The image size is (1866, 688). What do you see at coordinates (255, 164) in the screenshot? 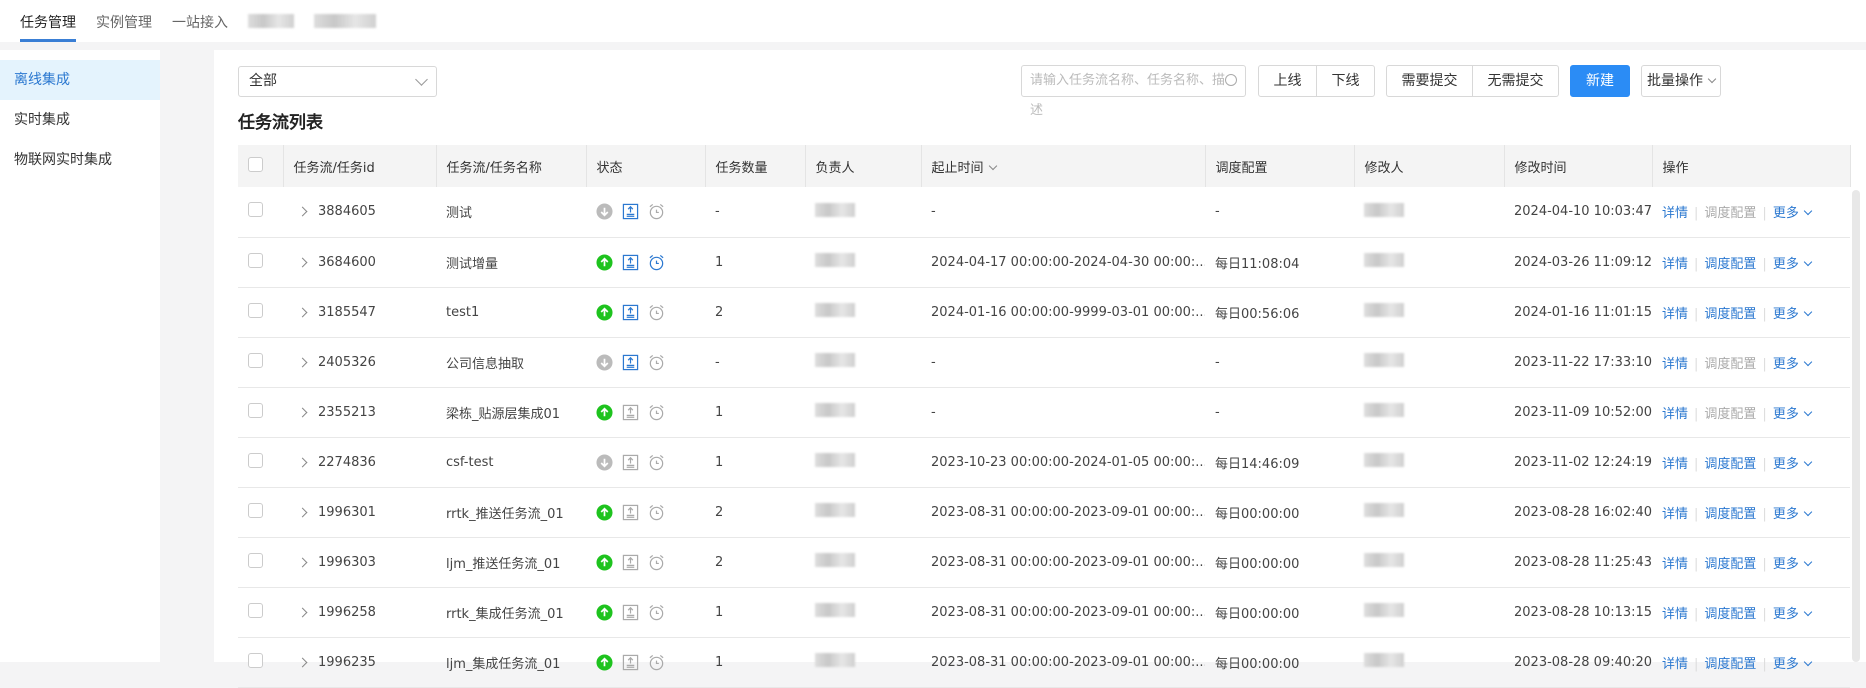
I see `select-all-checkbox` at bounding box center [255, 164].